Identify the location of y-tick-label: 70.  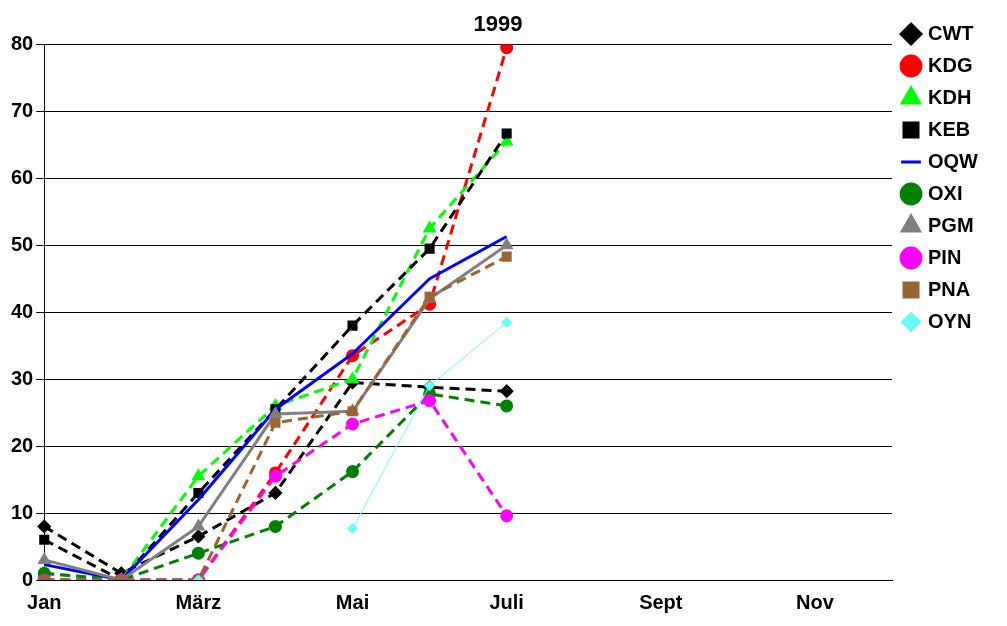
(22, 109).